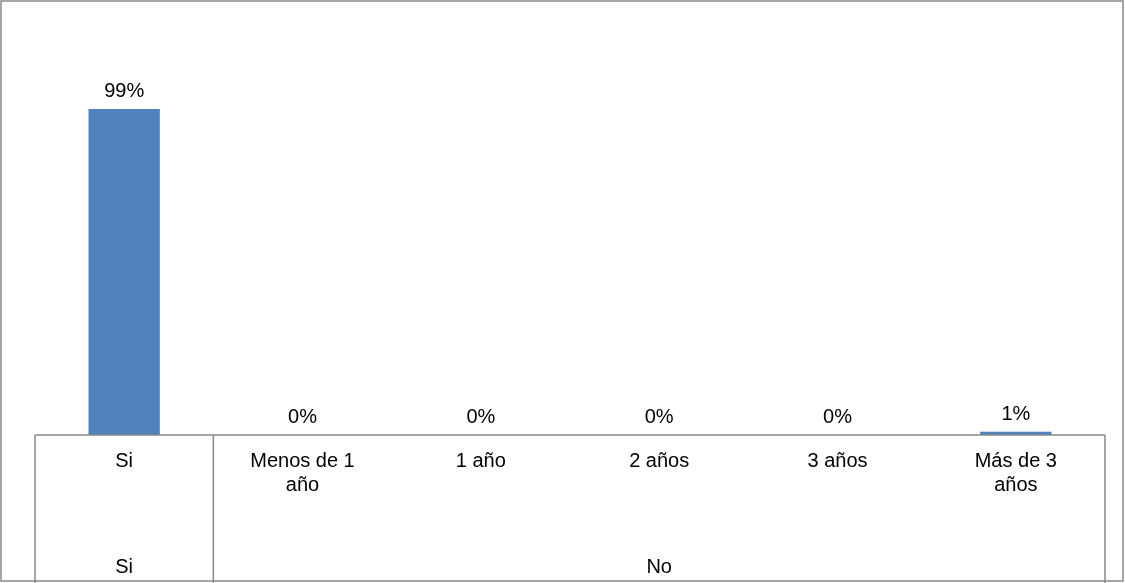 The width and height of the screenshot is (1125, 583). Describe the element at coordinates (1015, 472) in the screenshot. I see `x-tick-label: Más de 3 años` at that location.